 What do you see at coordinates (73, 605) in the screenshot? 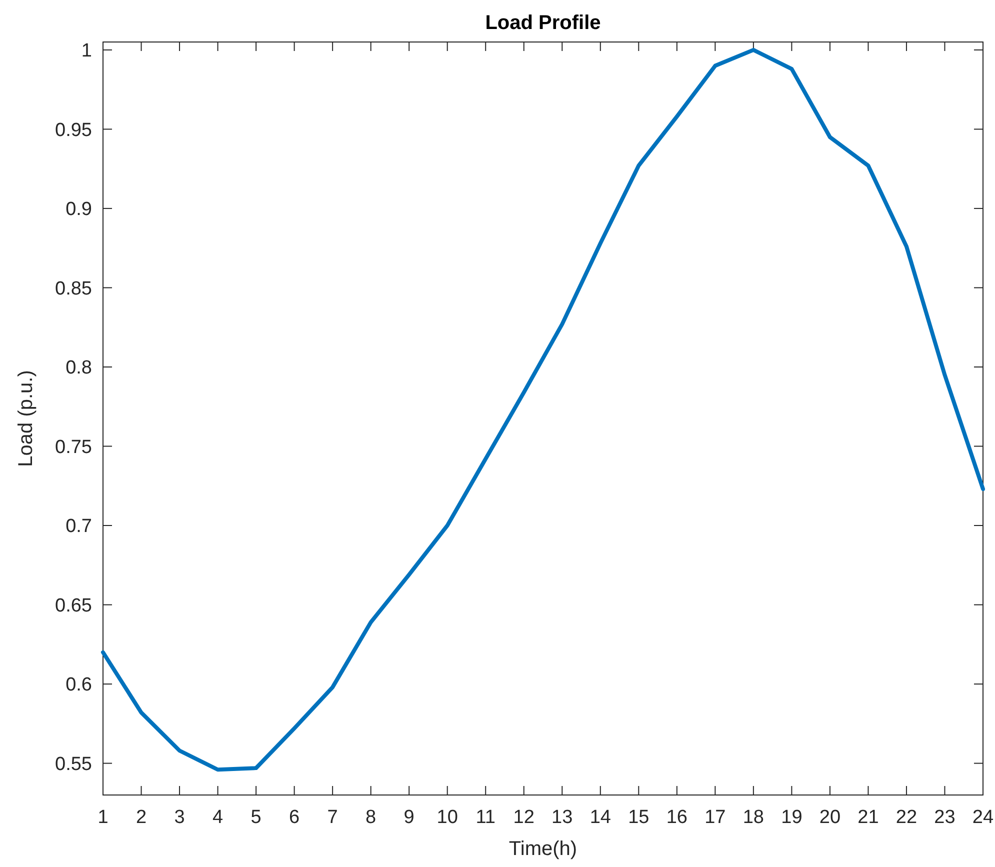
I see `y-tick-label: 0.65` at bounding box center [73, 605].